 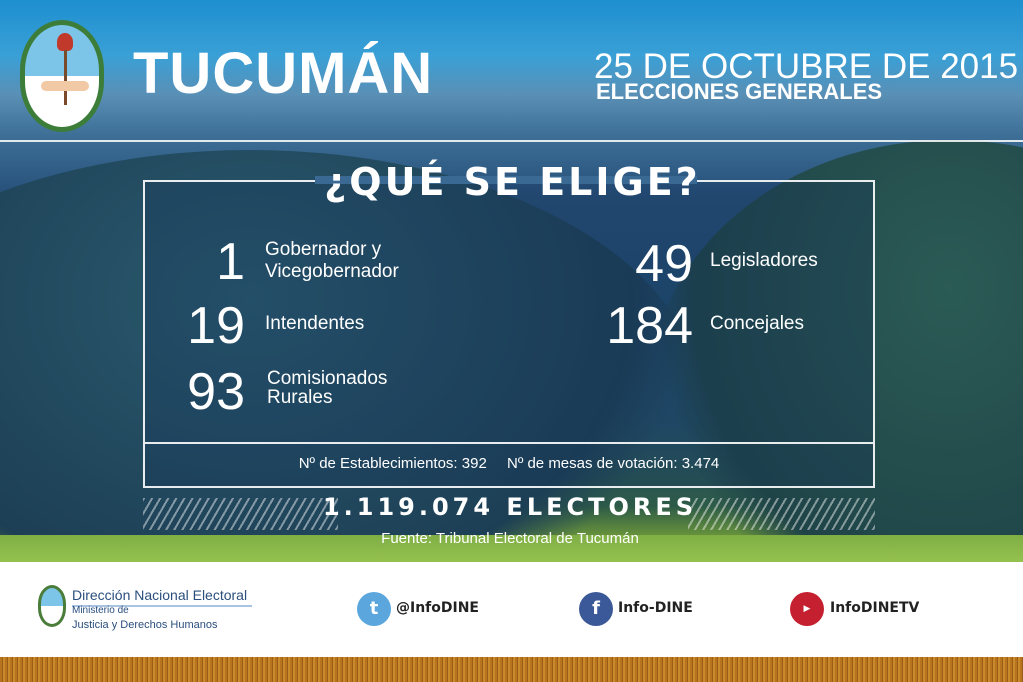 What do you see at coordinates (62, 76) in the screenshot?
I see `tucuman-coat-of-arms-icon` at bounding box center [62, 76].